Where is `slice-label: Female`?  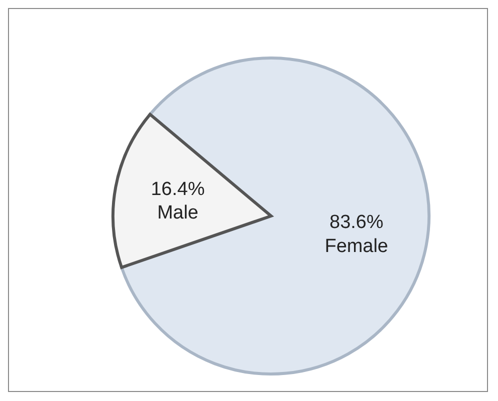
slice-label: Female is located at coordinates (356, 246).